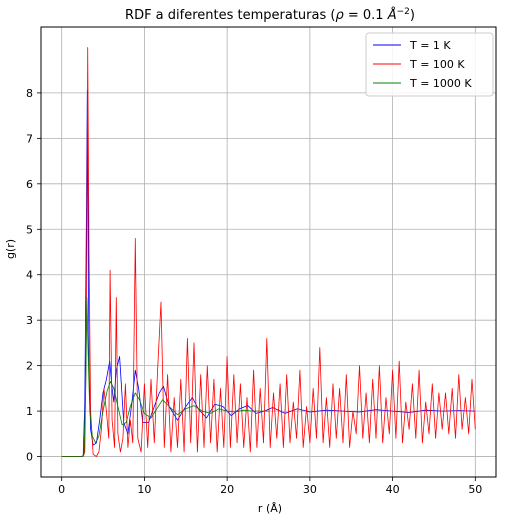  Describe the element at coordinates (144, 489) in the screenshot. I see `x-tick-label: 10` at that location.